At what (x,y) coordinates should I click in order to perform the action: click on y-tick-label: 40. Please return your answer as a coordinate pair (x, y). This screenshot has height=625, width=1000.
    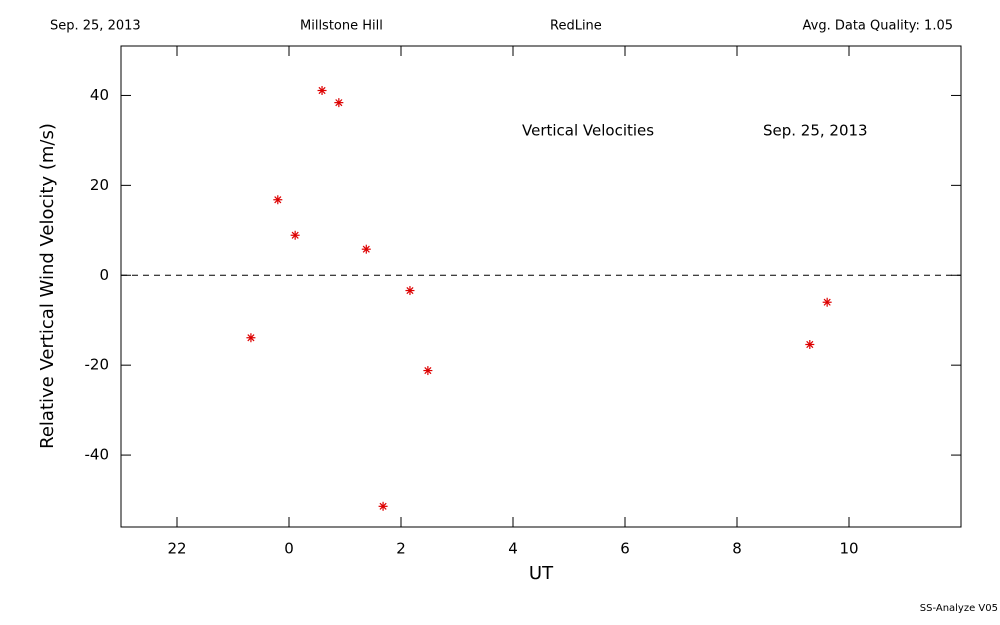
    Looking at the image, I should click on (99, 95).